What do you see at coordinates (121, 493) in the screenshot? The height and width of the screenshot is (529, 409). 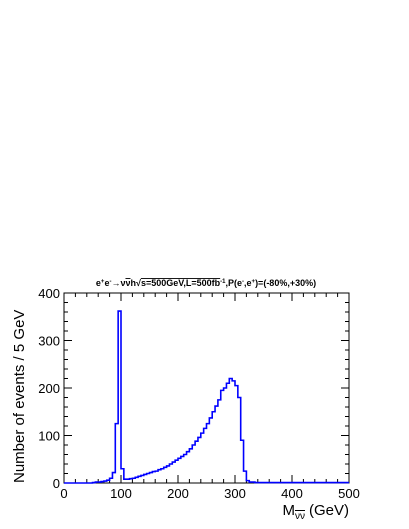 I see `x-tick-label: 100` at bounding box center [121, 493].